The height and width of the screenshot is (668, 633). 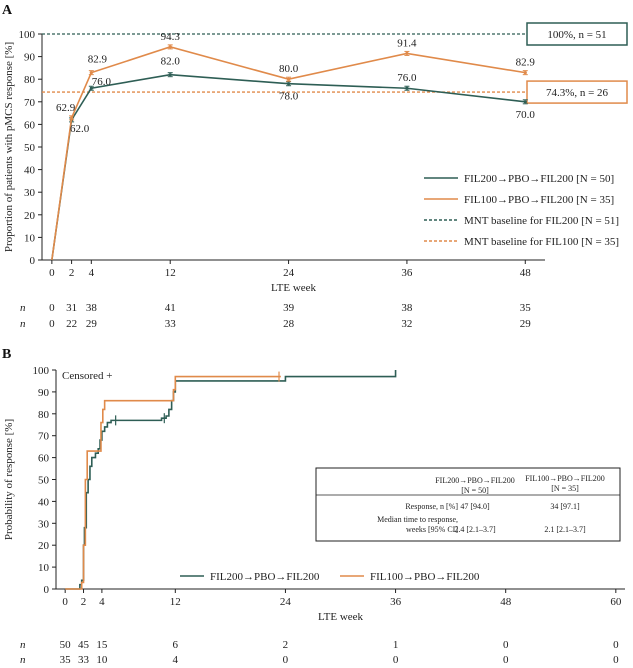 What do you see at coordinates (98, 60) in the screenshot?
I see `a-data-label-1: 82.9` at bounding box center [98, 60].